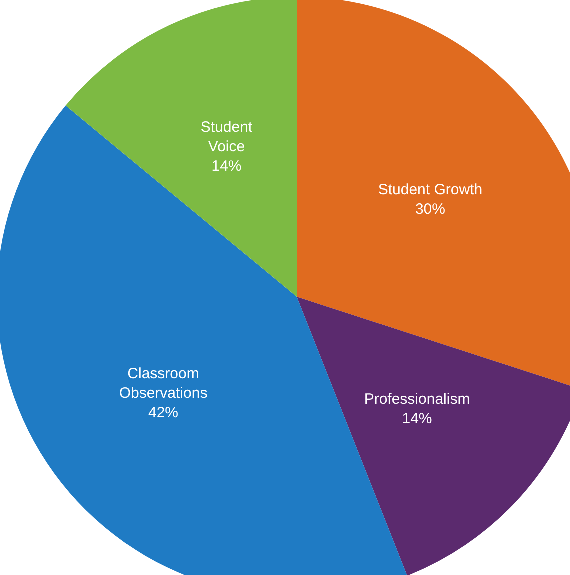  I want to click on slice-label: Professionalism, so click(417, 399).